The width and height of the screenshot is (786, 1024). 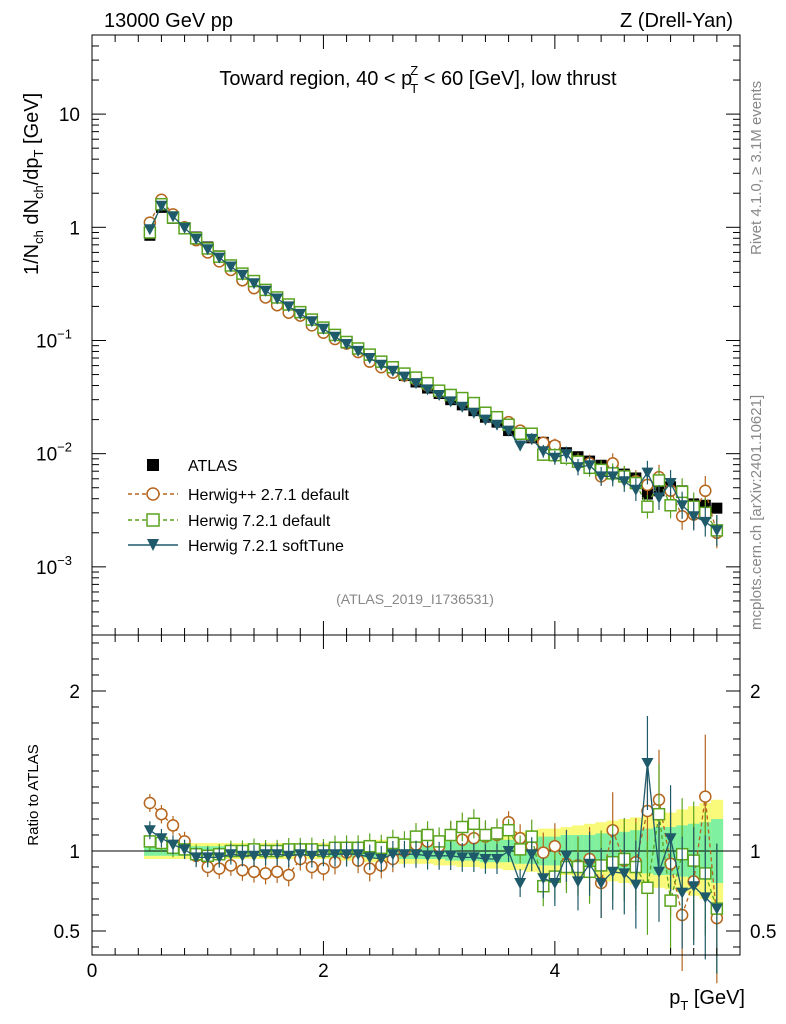 I want to click on ratio-y-tick-label: 2, so click(x=74, y=692).